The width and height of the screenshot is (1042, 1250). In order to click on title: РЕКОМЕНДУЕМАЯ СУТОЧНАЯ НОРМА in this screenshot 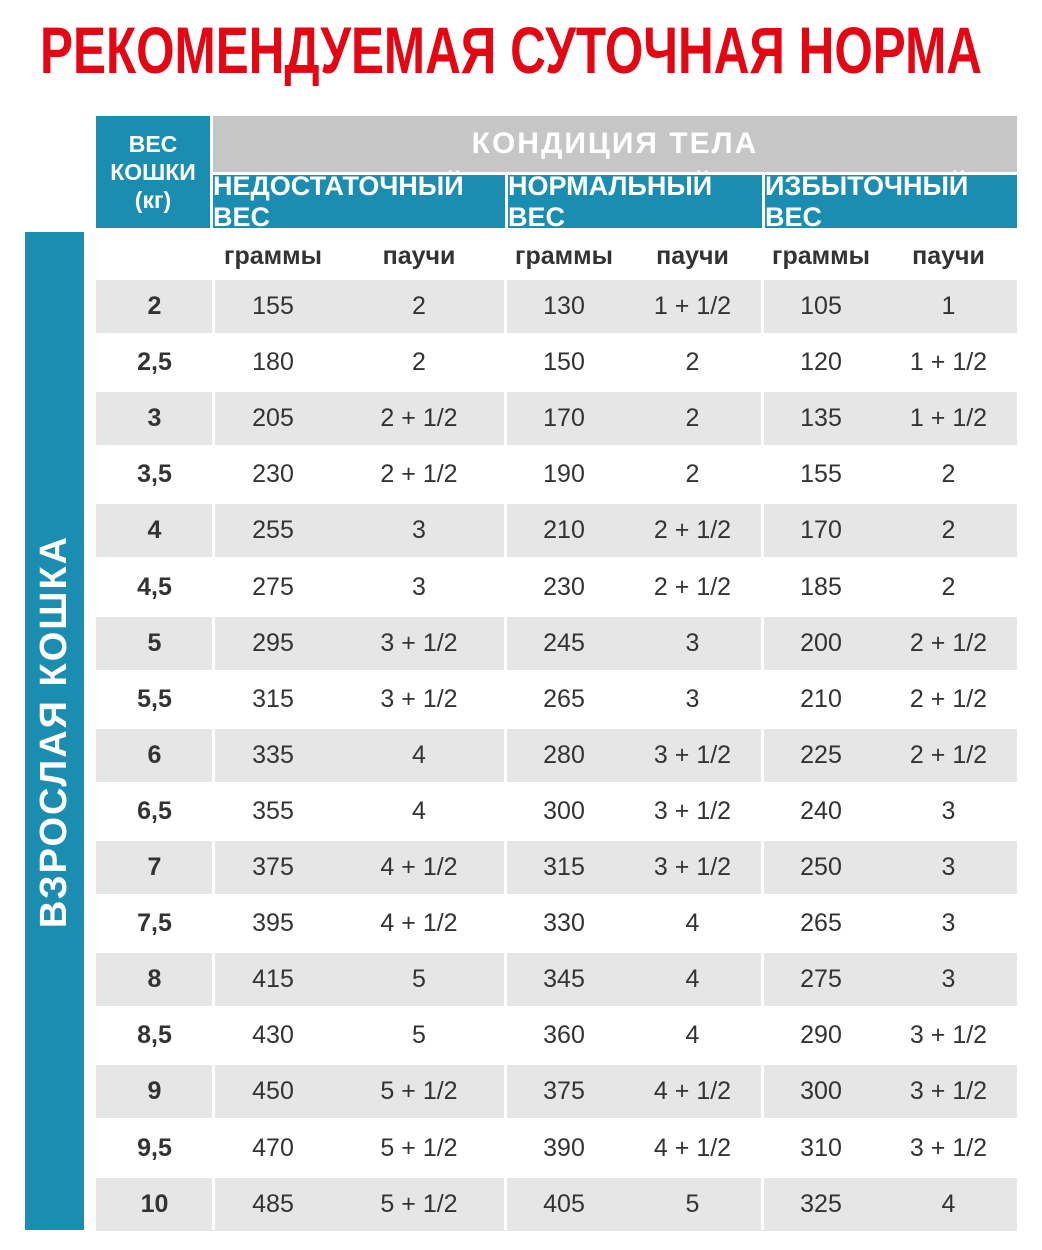, I will do `click(511, 50)`.